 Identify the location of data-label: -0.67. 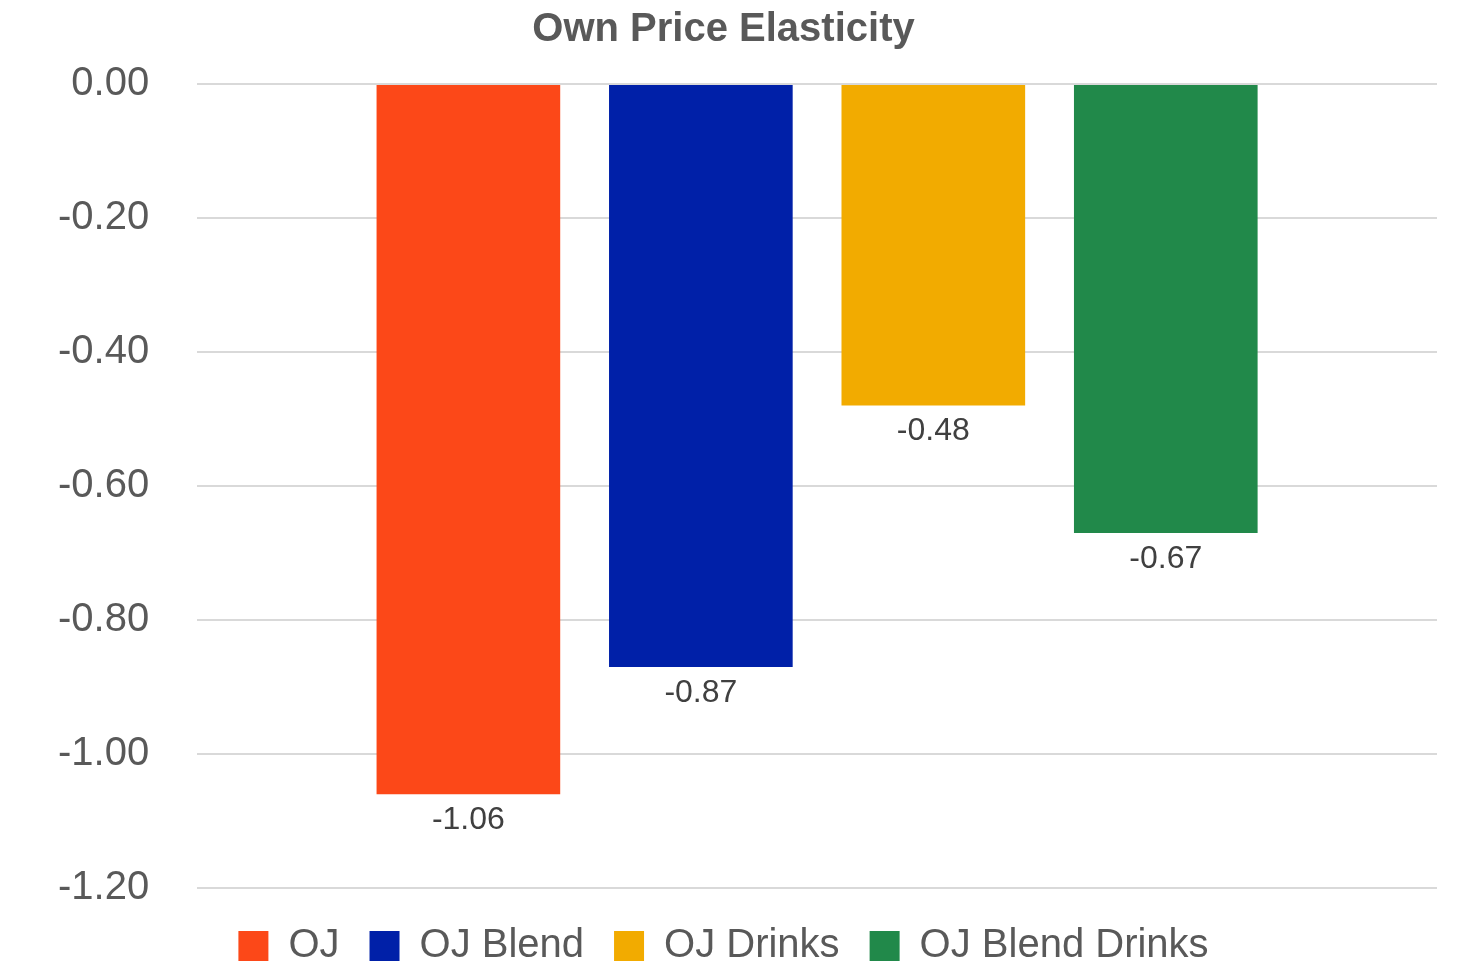
(1166, 556).